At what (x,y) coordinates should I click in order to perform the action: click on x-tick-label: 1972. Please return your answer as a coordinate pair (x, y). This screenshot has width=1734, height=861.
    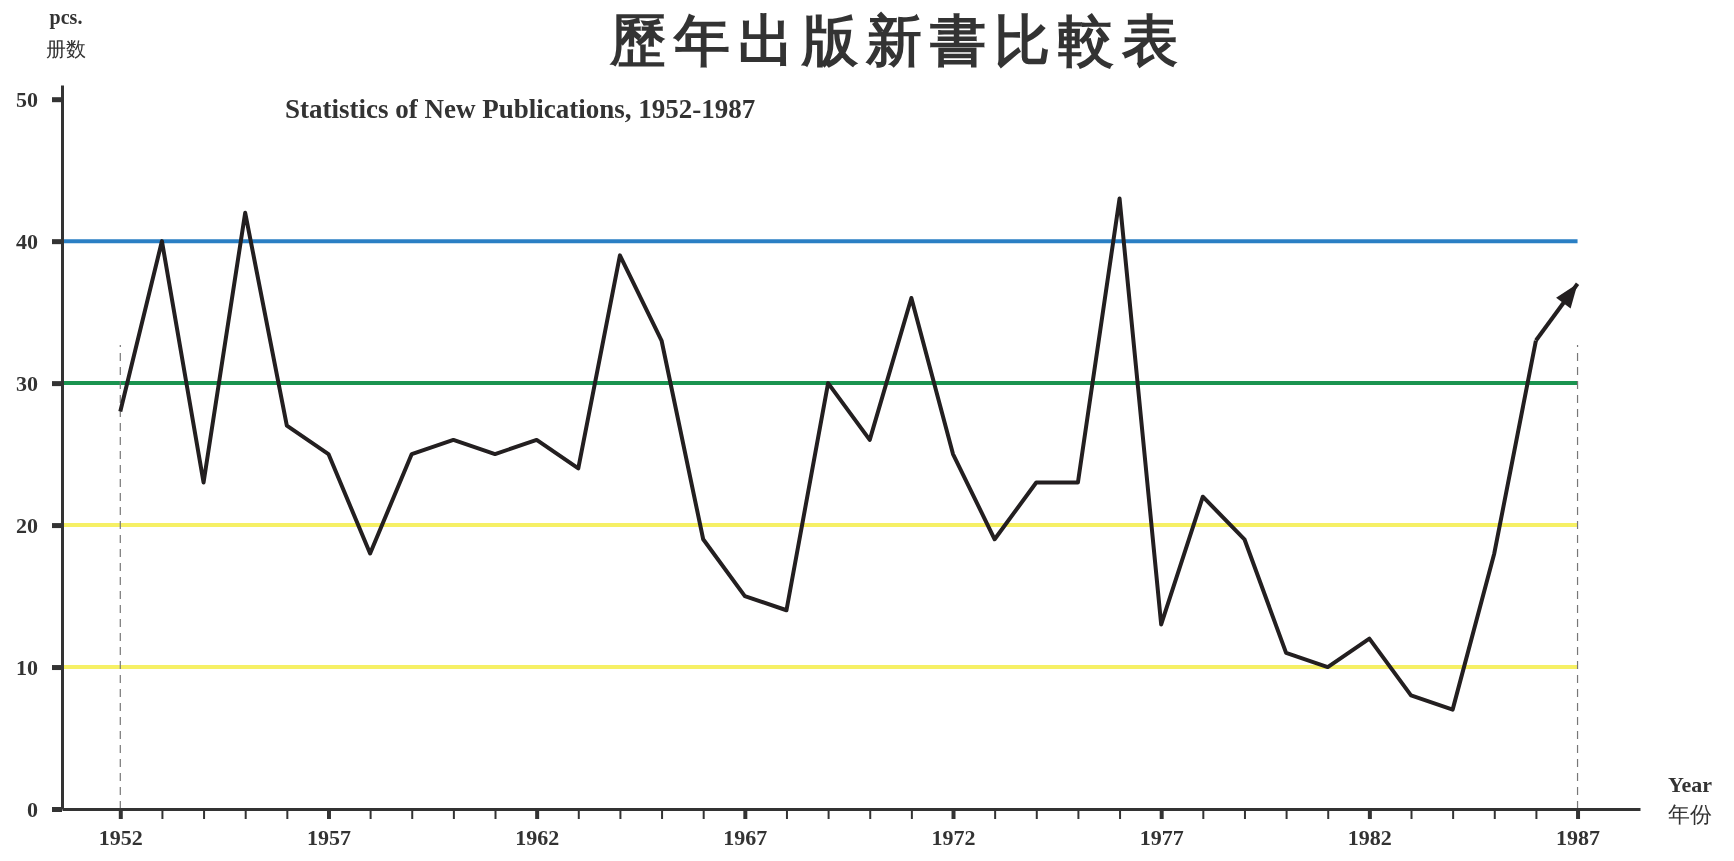
    Looking at the image, I should click on (953, 837).